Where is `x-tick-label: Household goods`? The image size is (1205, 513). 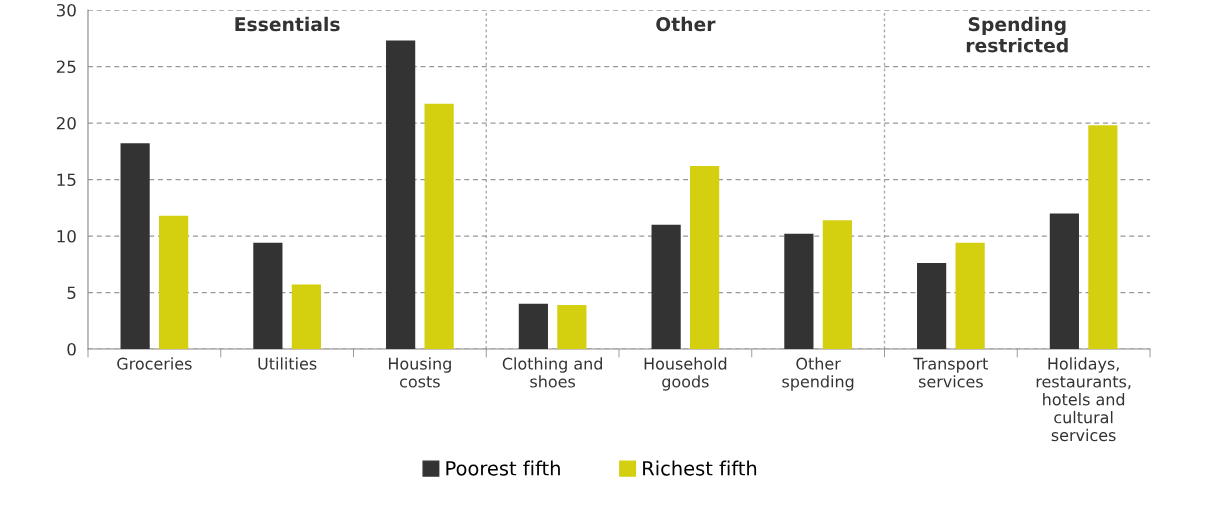 x-tick-label: Household goods is located at coordinates (685, 374).